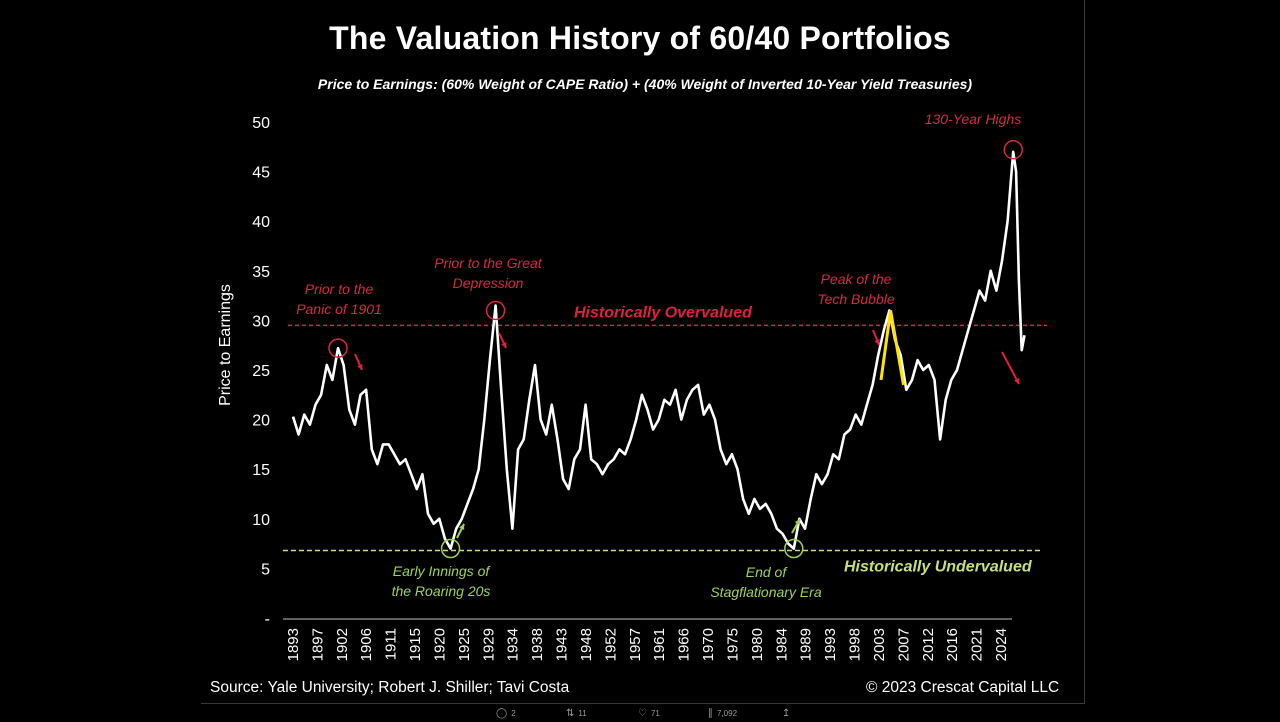  Describe the element at coordinates (261, 371) in the screenshot. I see `y-tick-label: 25` at that location.